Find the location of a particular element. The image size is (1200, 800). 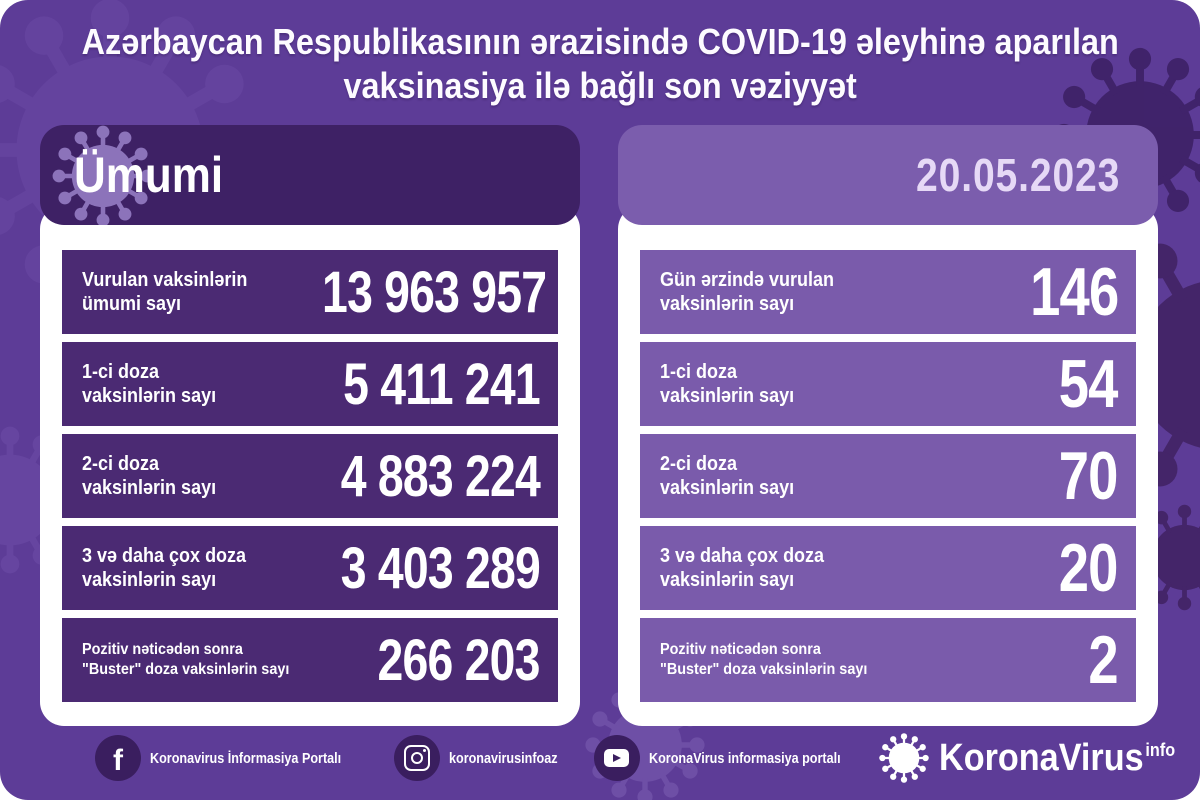

virus-logo-icon is located at coordinates (904, 758).